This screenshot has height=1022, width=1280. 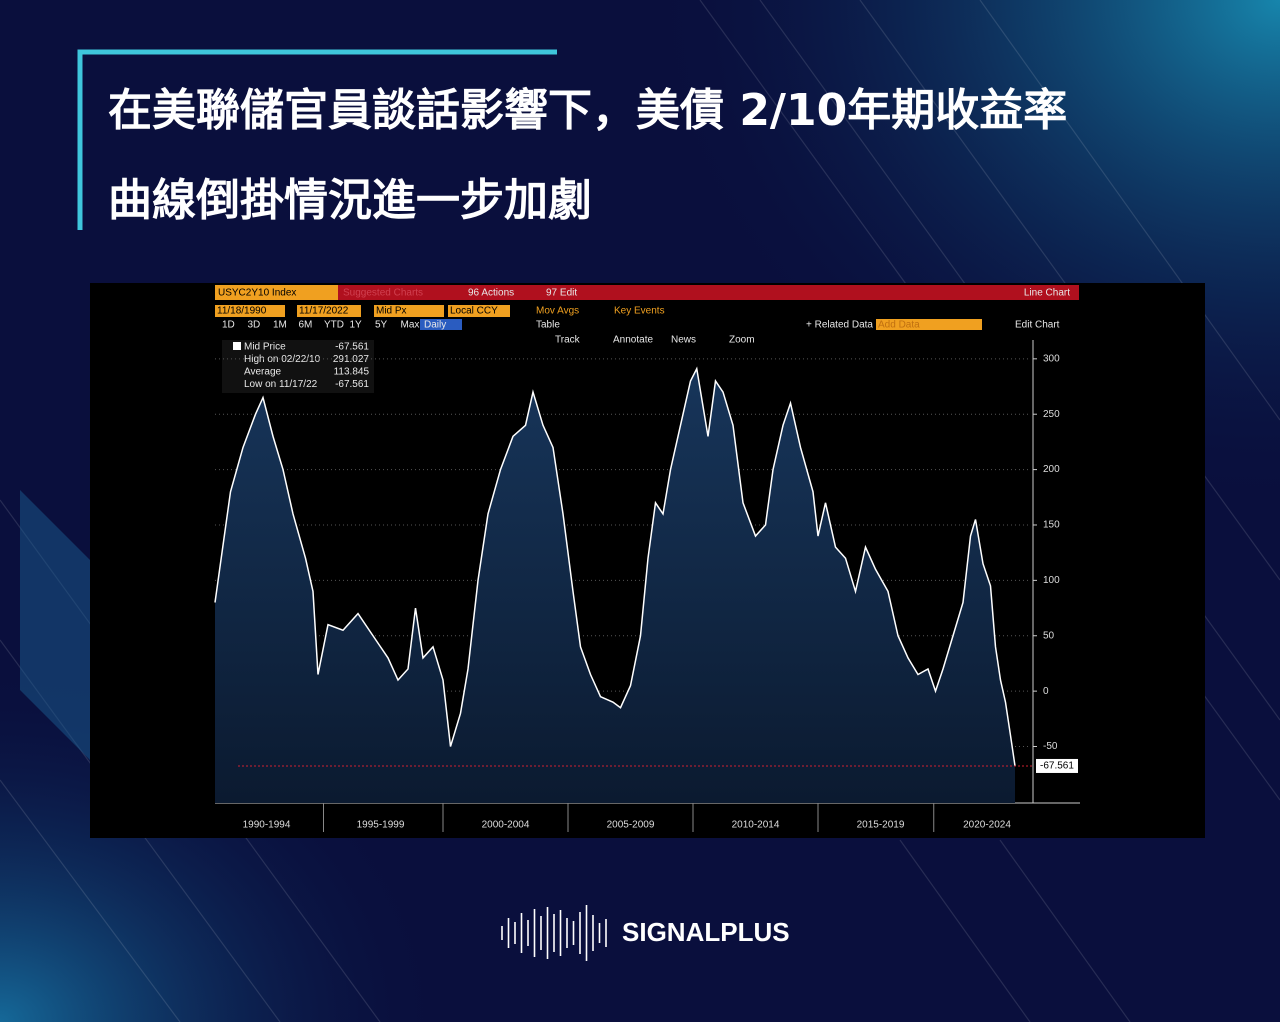 I want to click on brand-name: SIGNALPLUS, so click(x=706, y=932).